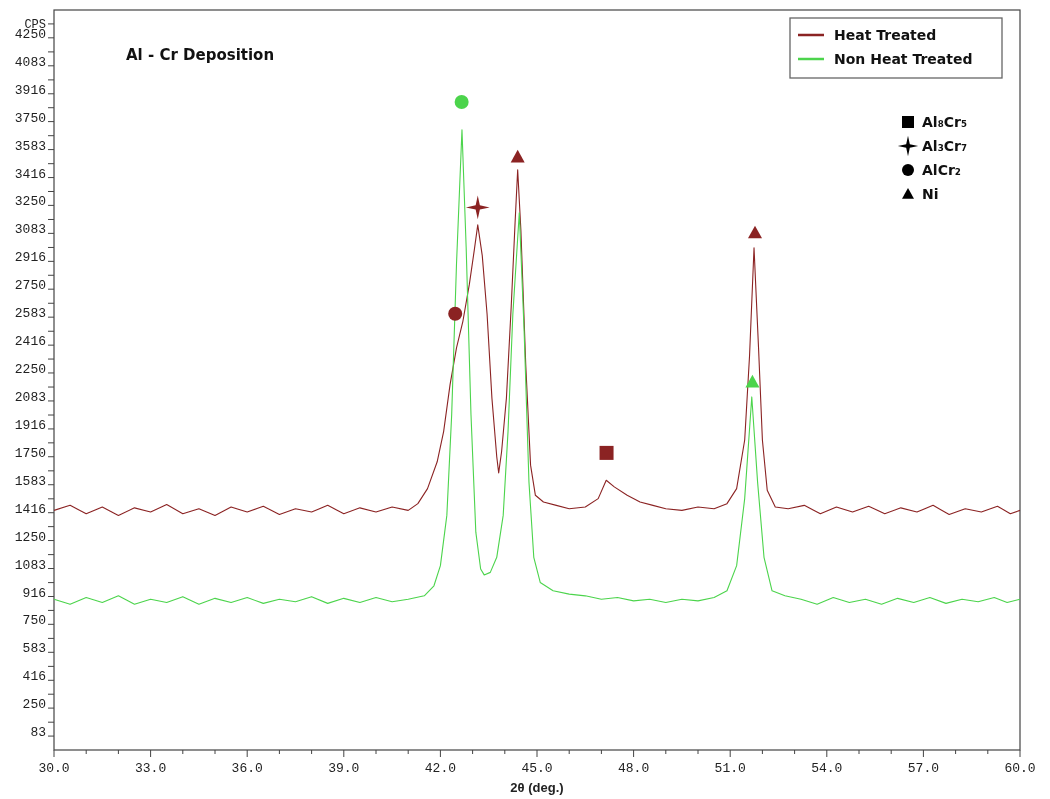  I want to click on x-tick-label: 57.0, so click(923, 768).